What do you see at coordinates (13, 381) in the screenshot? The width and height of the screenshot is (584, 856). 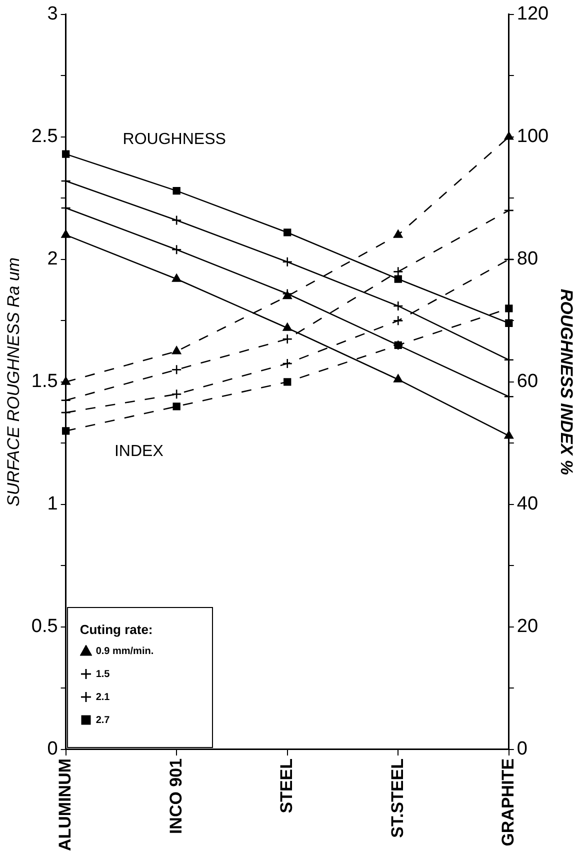 I see `y-axis-title: SURFACE ROUGHNESS Ra um` at bounding box center [13, 381].